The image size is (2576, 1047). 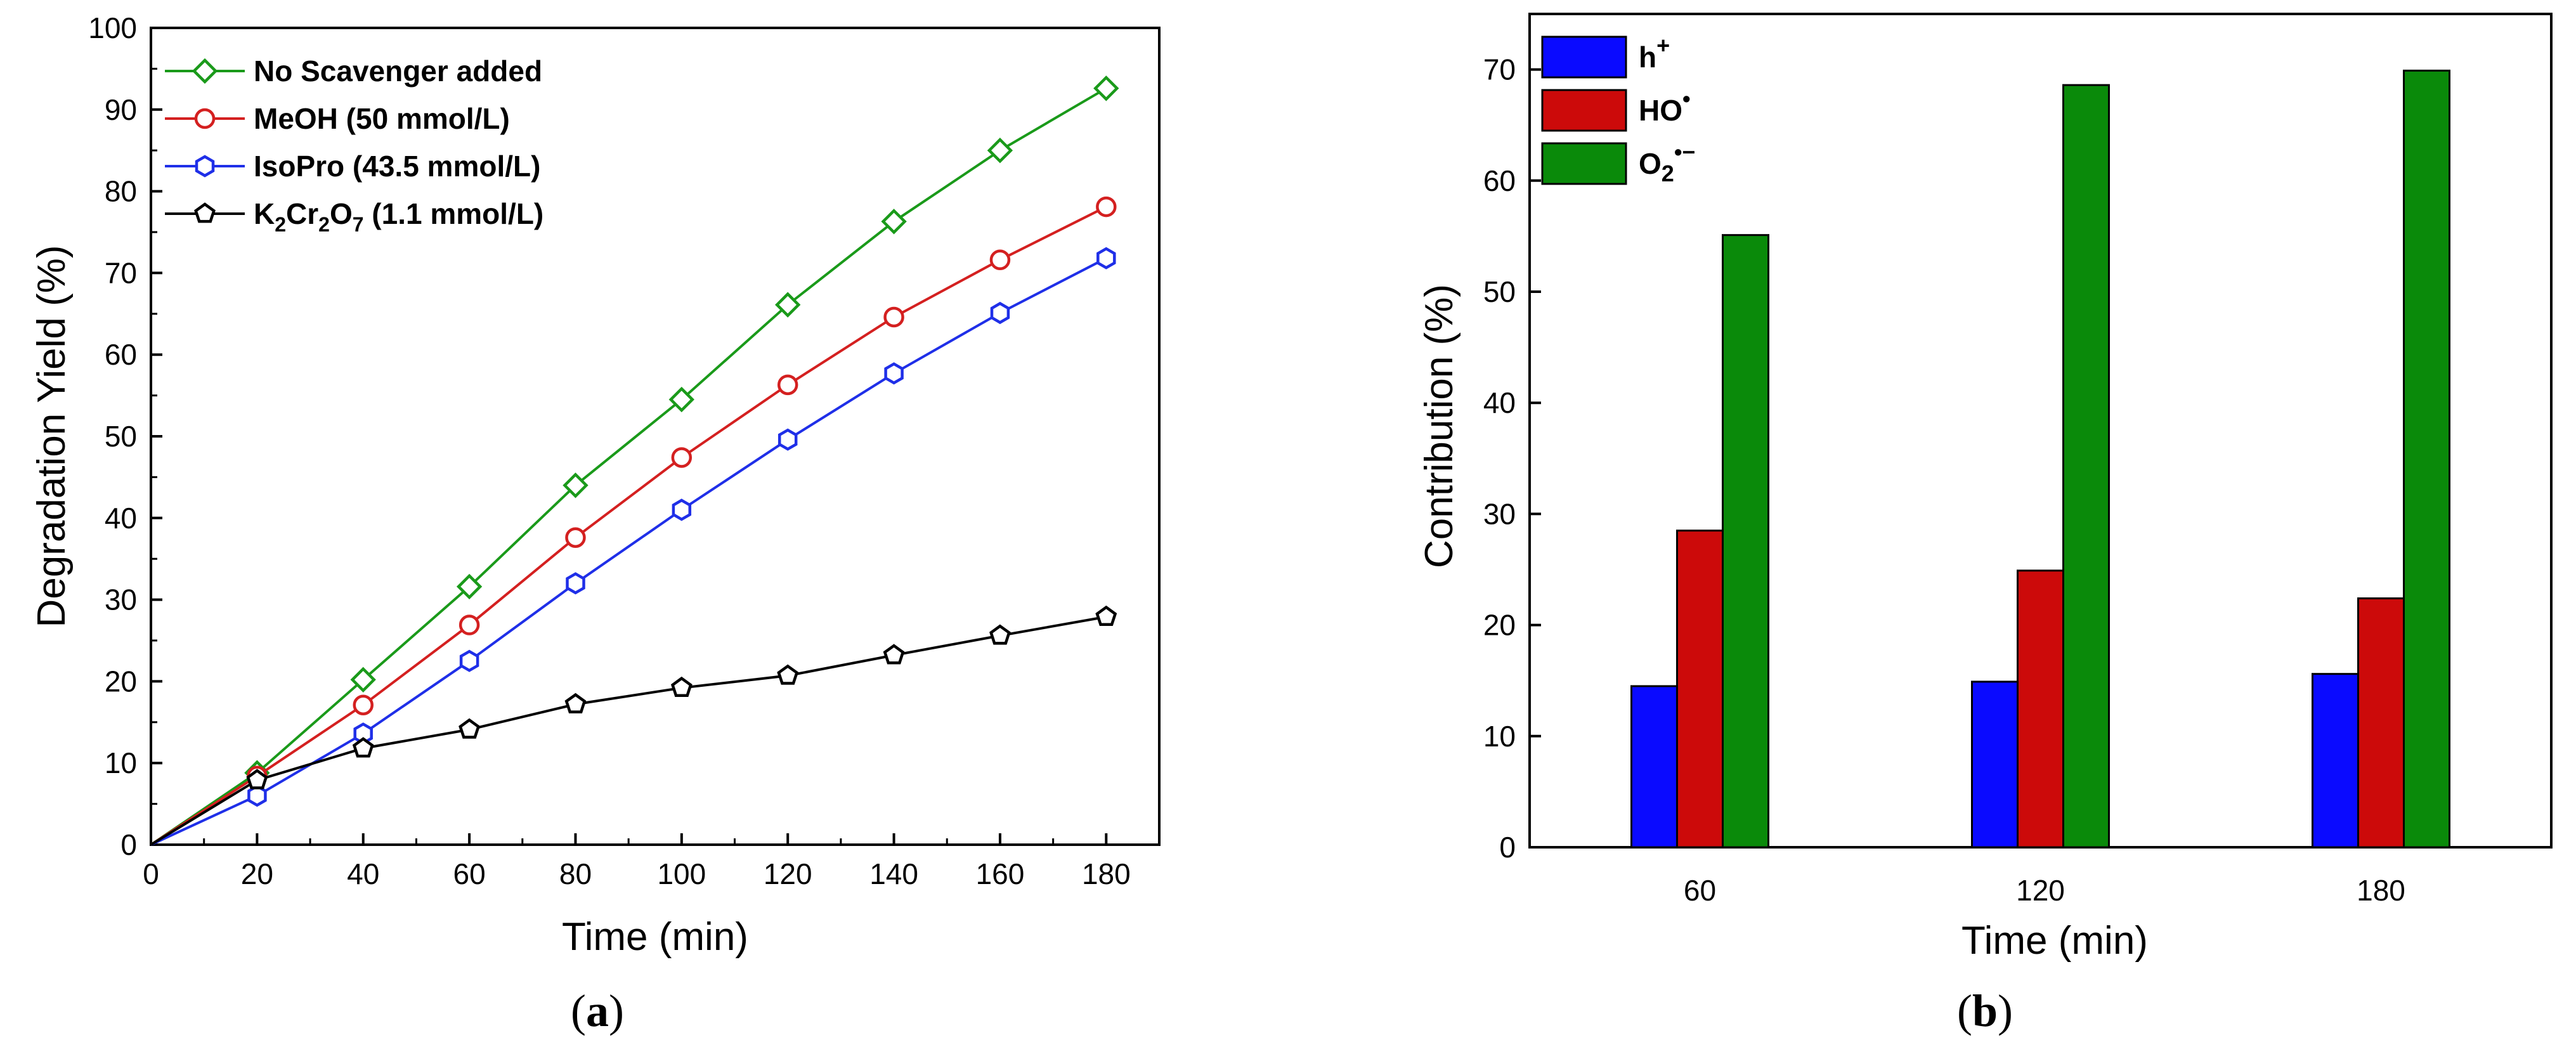 I want to click on y-tick-label: 20, so click(x=121, y=682).